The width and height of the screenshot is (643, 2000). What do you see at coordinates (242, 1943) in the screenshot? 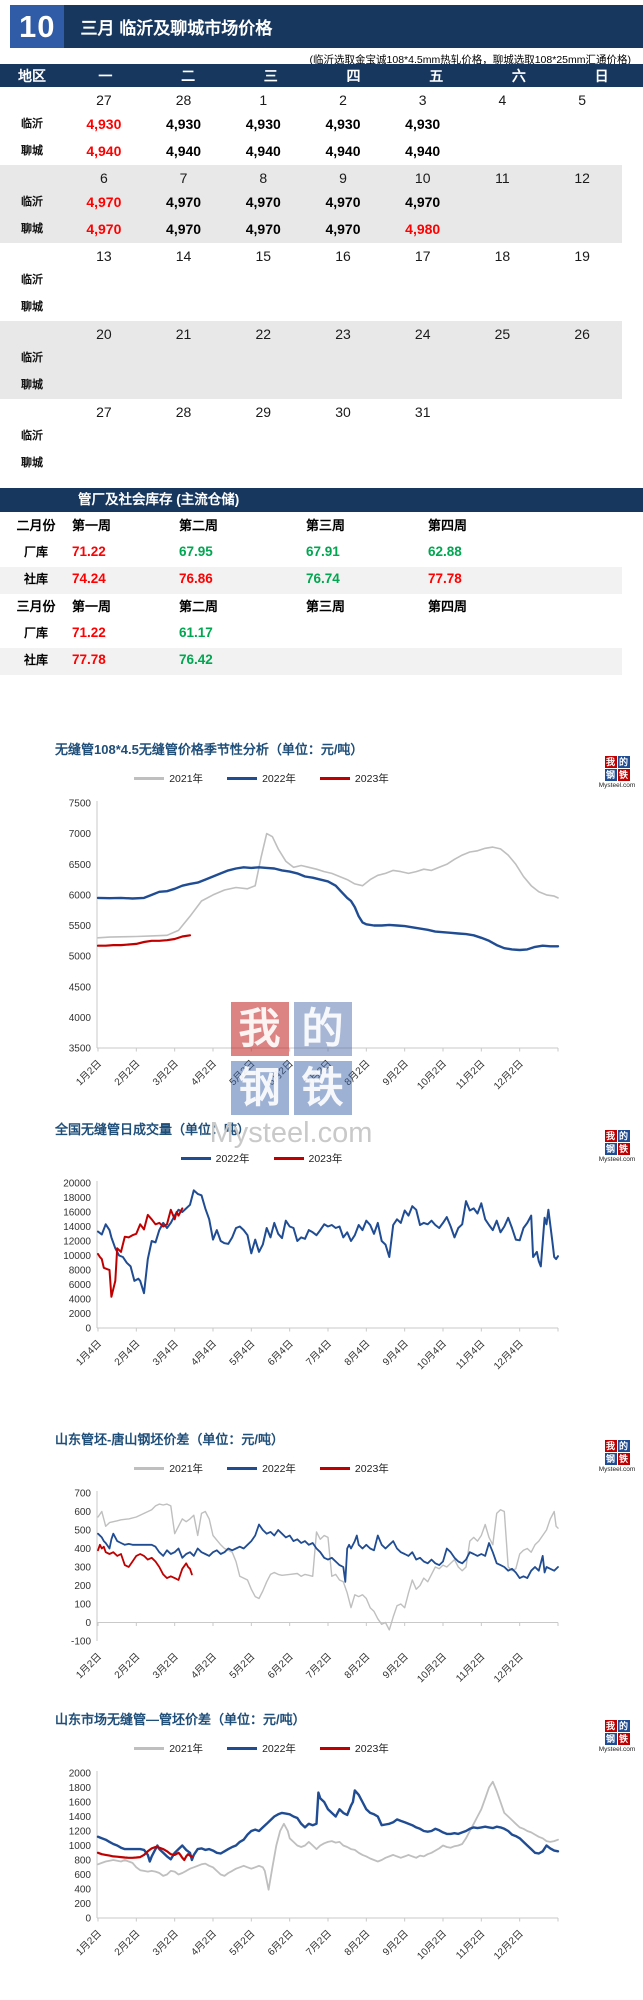
I see `svg-text: 5月2日` at bounding box center [242, 1943].